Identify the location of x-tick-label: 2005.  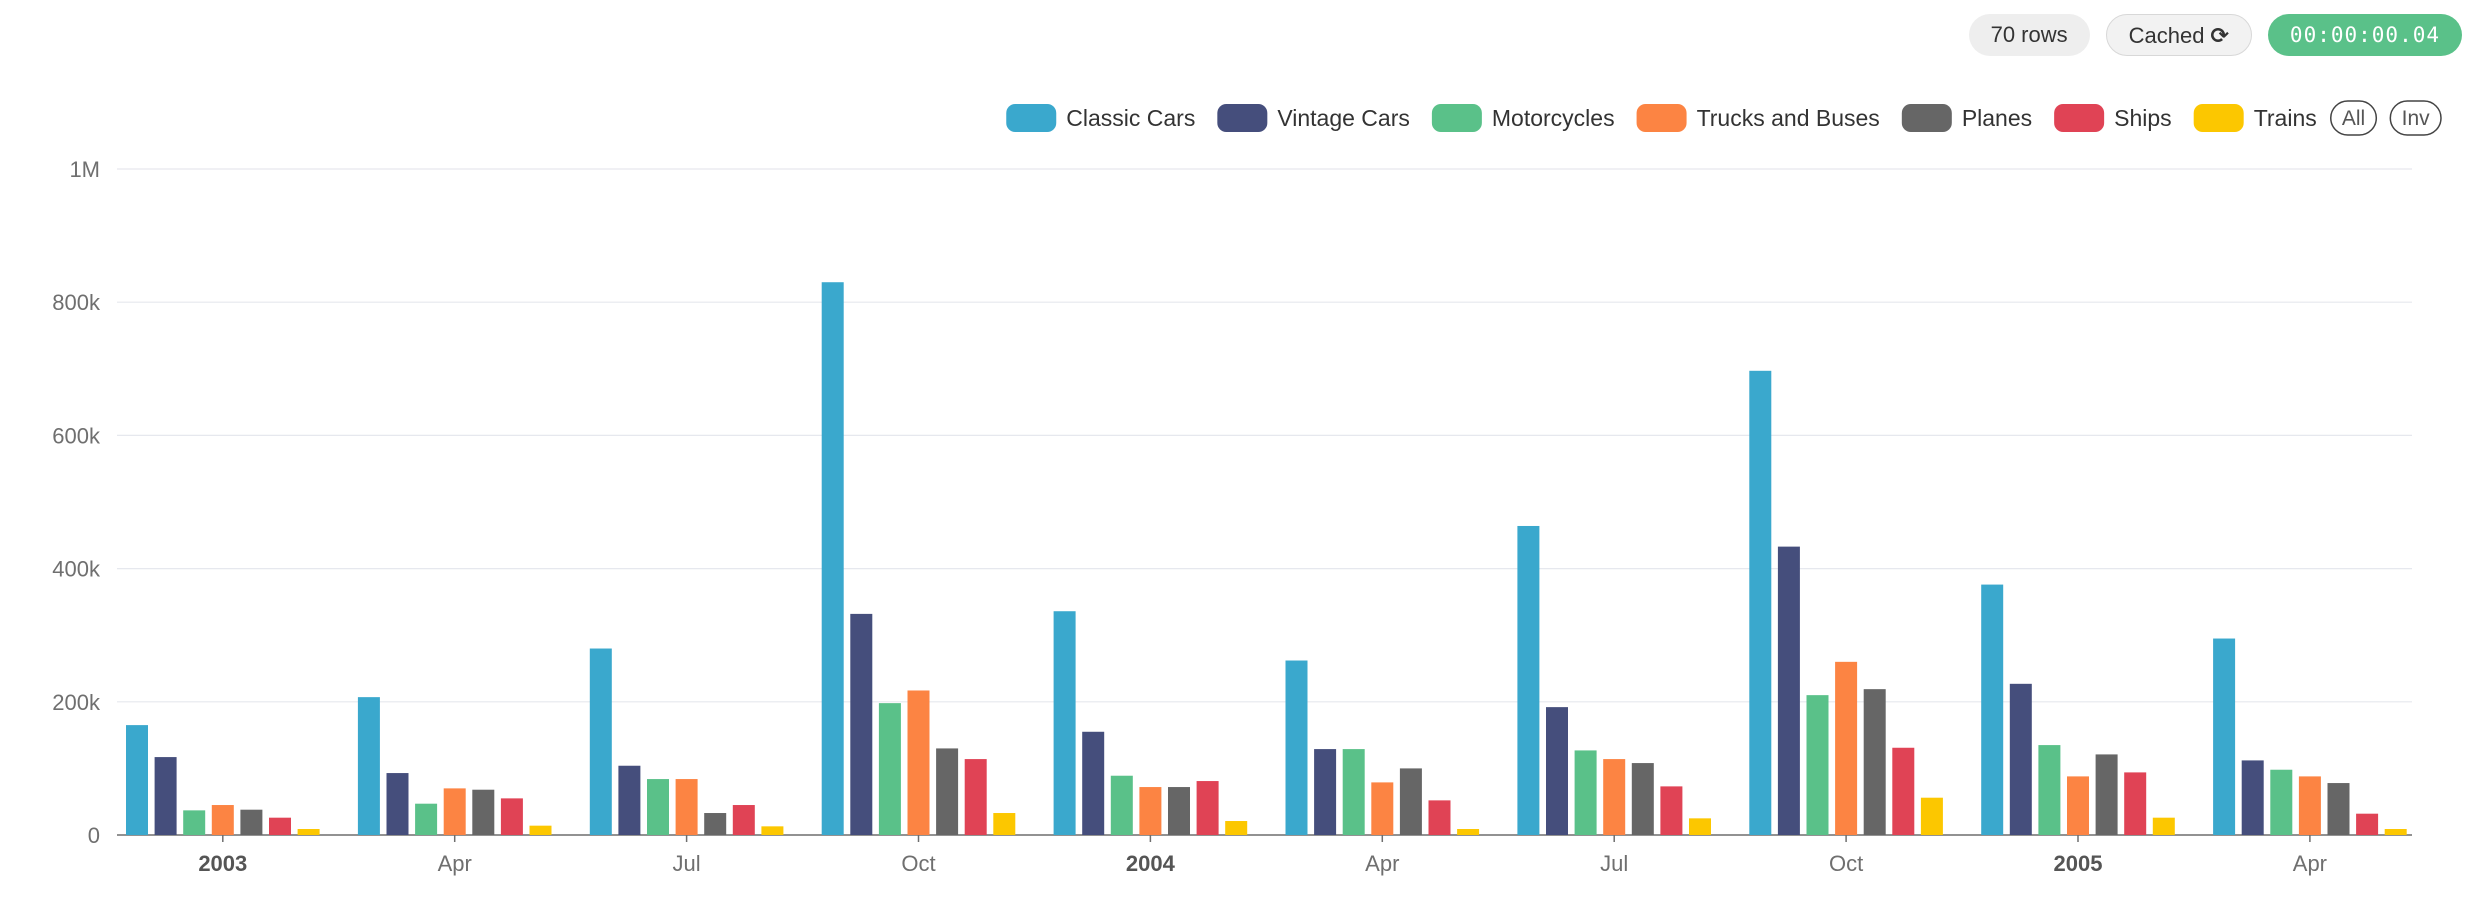
(2078, 863).